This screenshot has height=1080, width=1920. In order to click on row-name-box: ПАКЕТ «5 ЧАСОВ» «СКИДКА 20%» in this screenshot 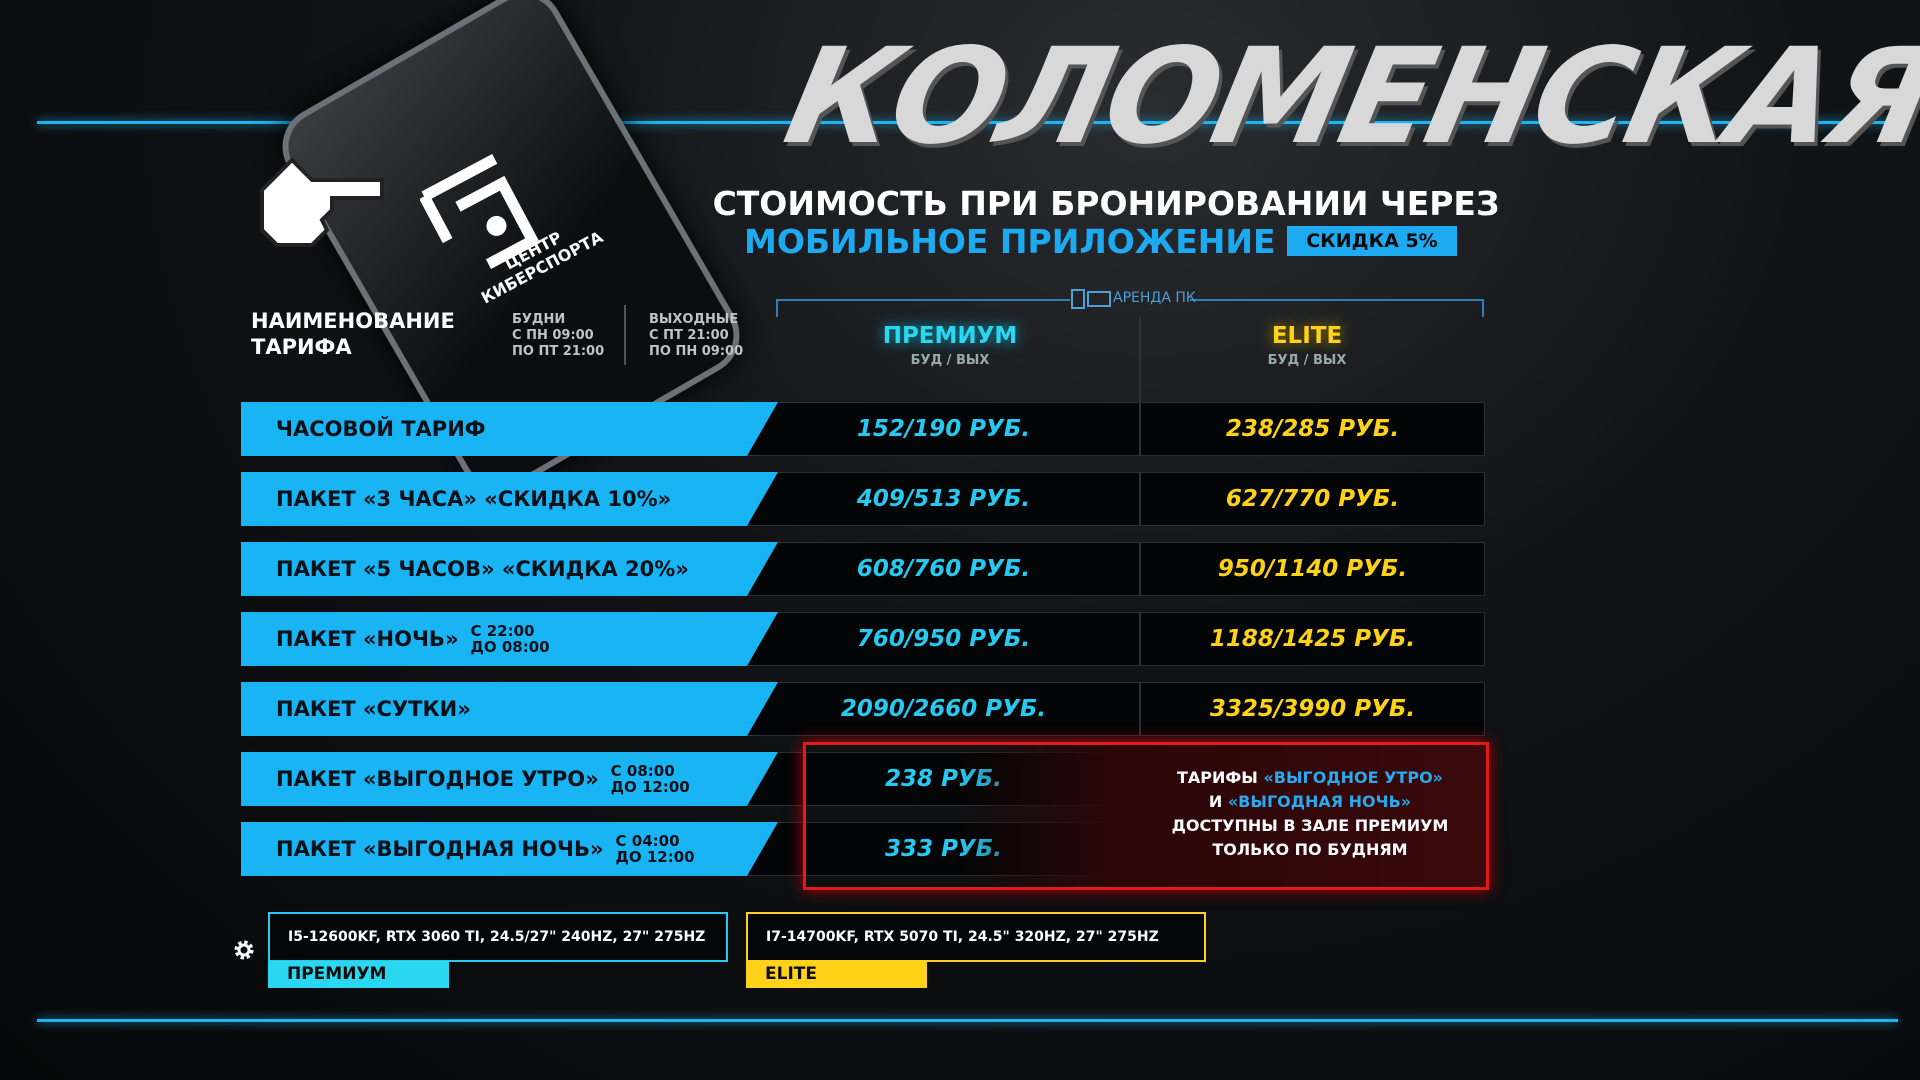, I will do `click(509, 569)`.